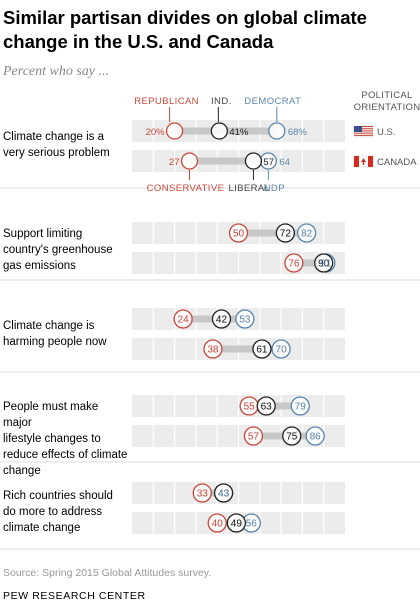 The height and width of the screenshot is (616, 420). I want to click on q2-canada-range-bar, so click(309, 263).